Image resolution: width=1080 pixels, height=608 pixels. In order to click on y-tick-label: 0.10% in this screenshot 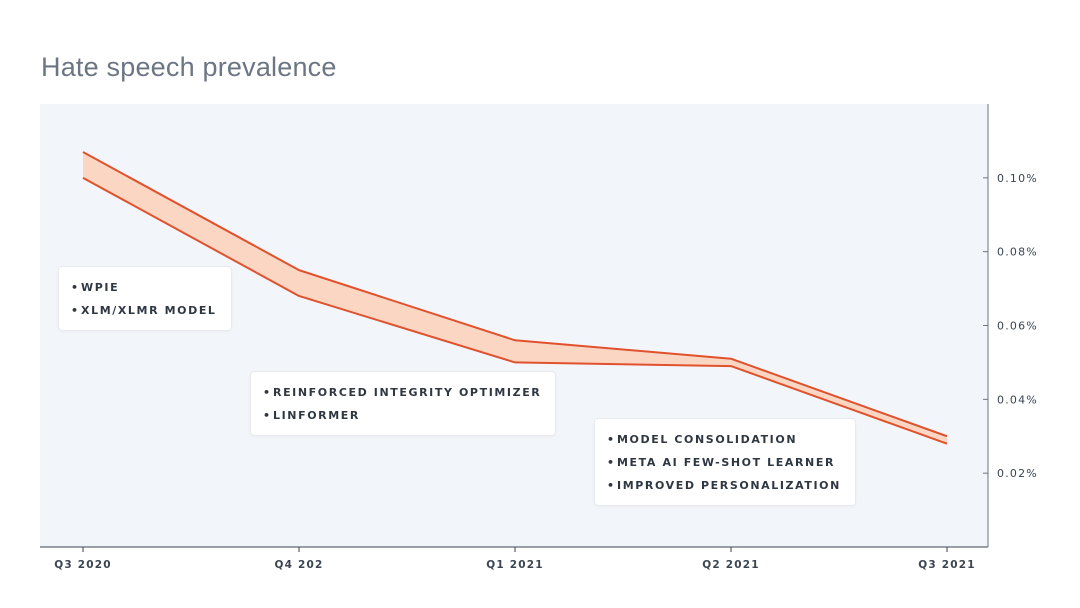, I will do `click(1017, 178)`.